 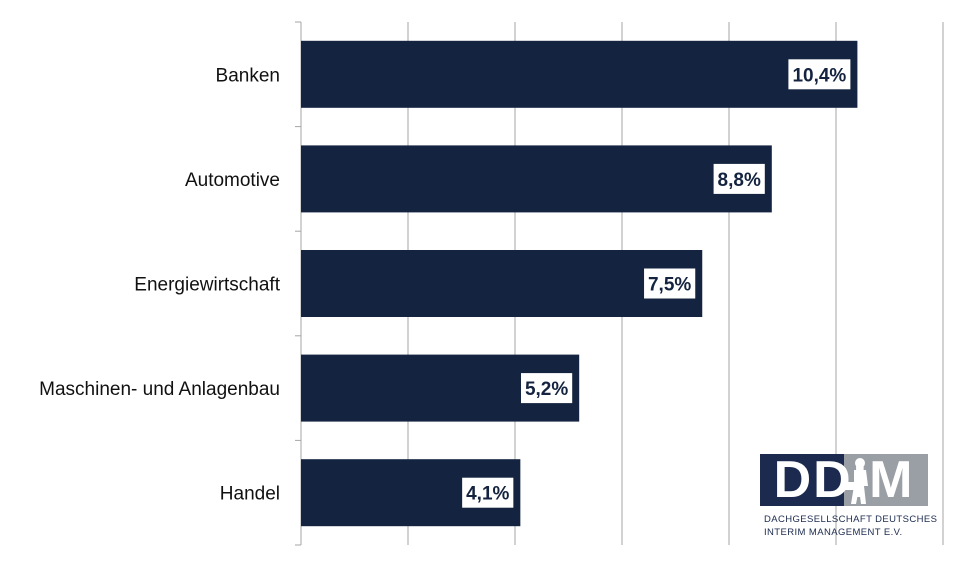 What do you see at coordinates (851, 519) in the screenshot?
I see `logo-text-line1: DACHGESELLSCHAFT DEUTSCHES` at bounding box center [851, 519].